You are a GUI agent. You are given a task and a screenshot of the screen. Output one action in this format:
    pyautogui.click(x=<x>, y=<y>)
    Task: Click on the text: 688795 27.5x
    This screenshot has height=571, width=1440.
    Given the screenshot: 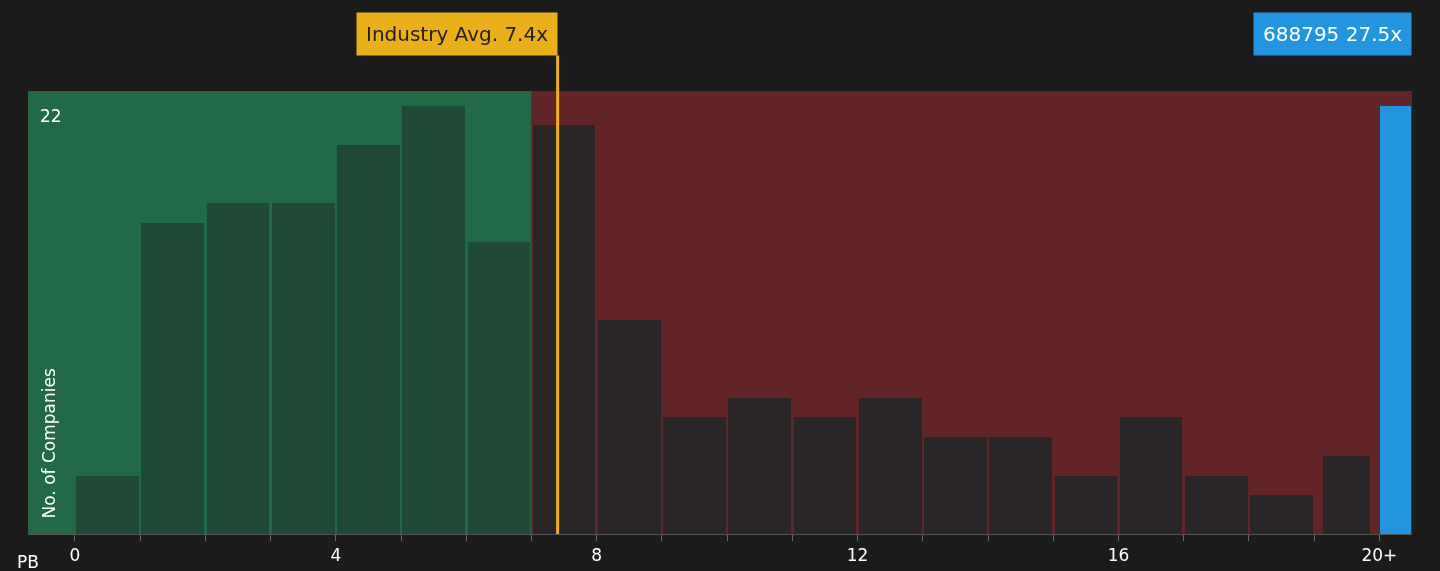 What is the action you would take?
    pyautogui.click(x=1333, y=34)
    